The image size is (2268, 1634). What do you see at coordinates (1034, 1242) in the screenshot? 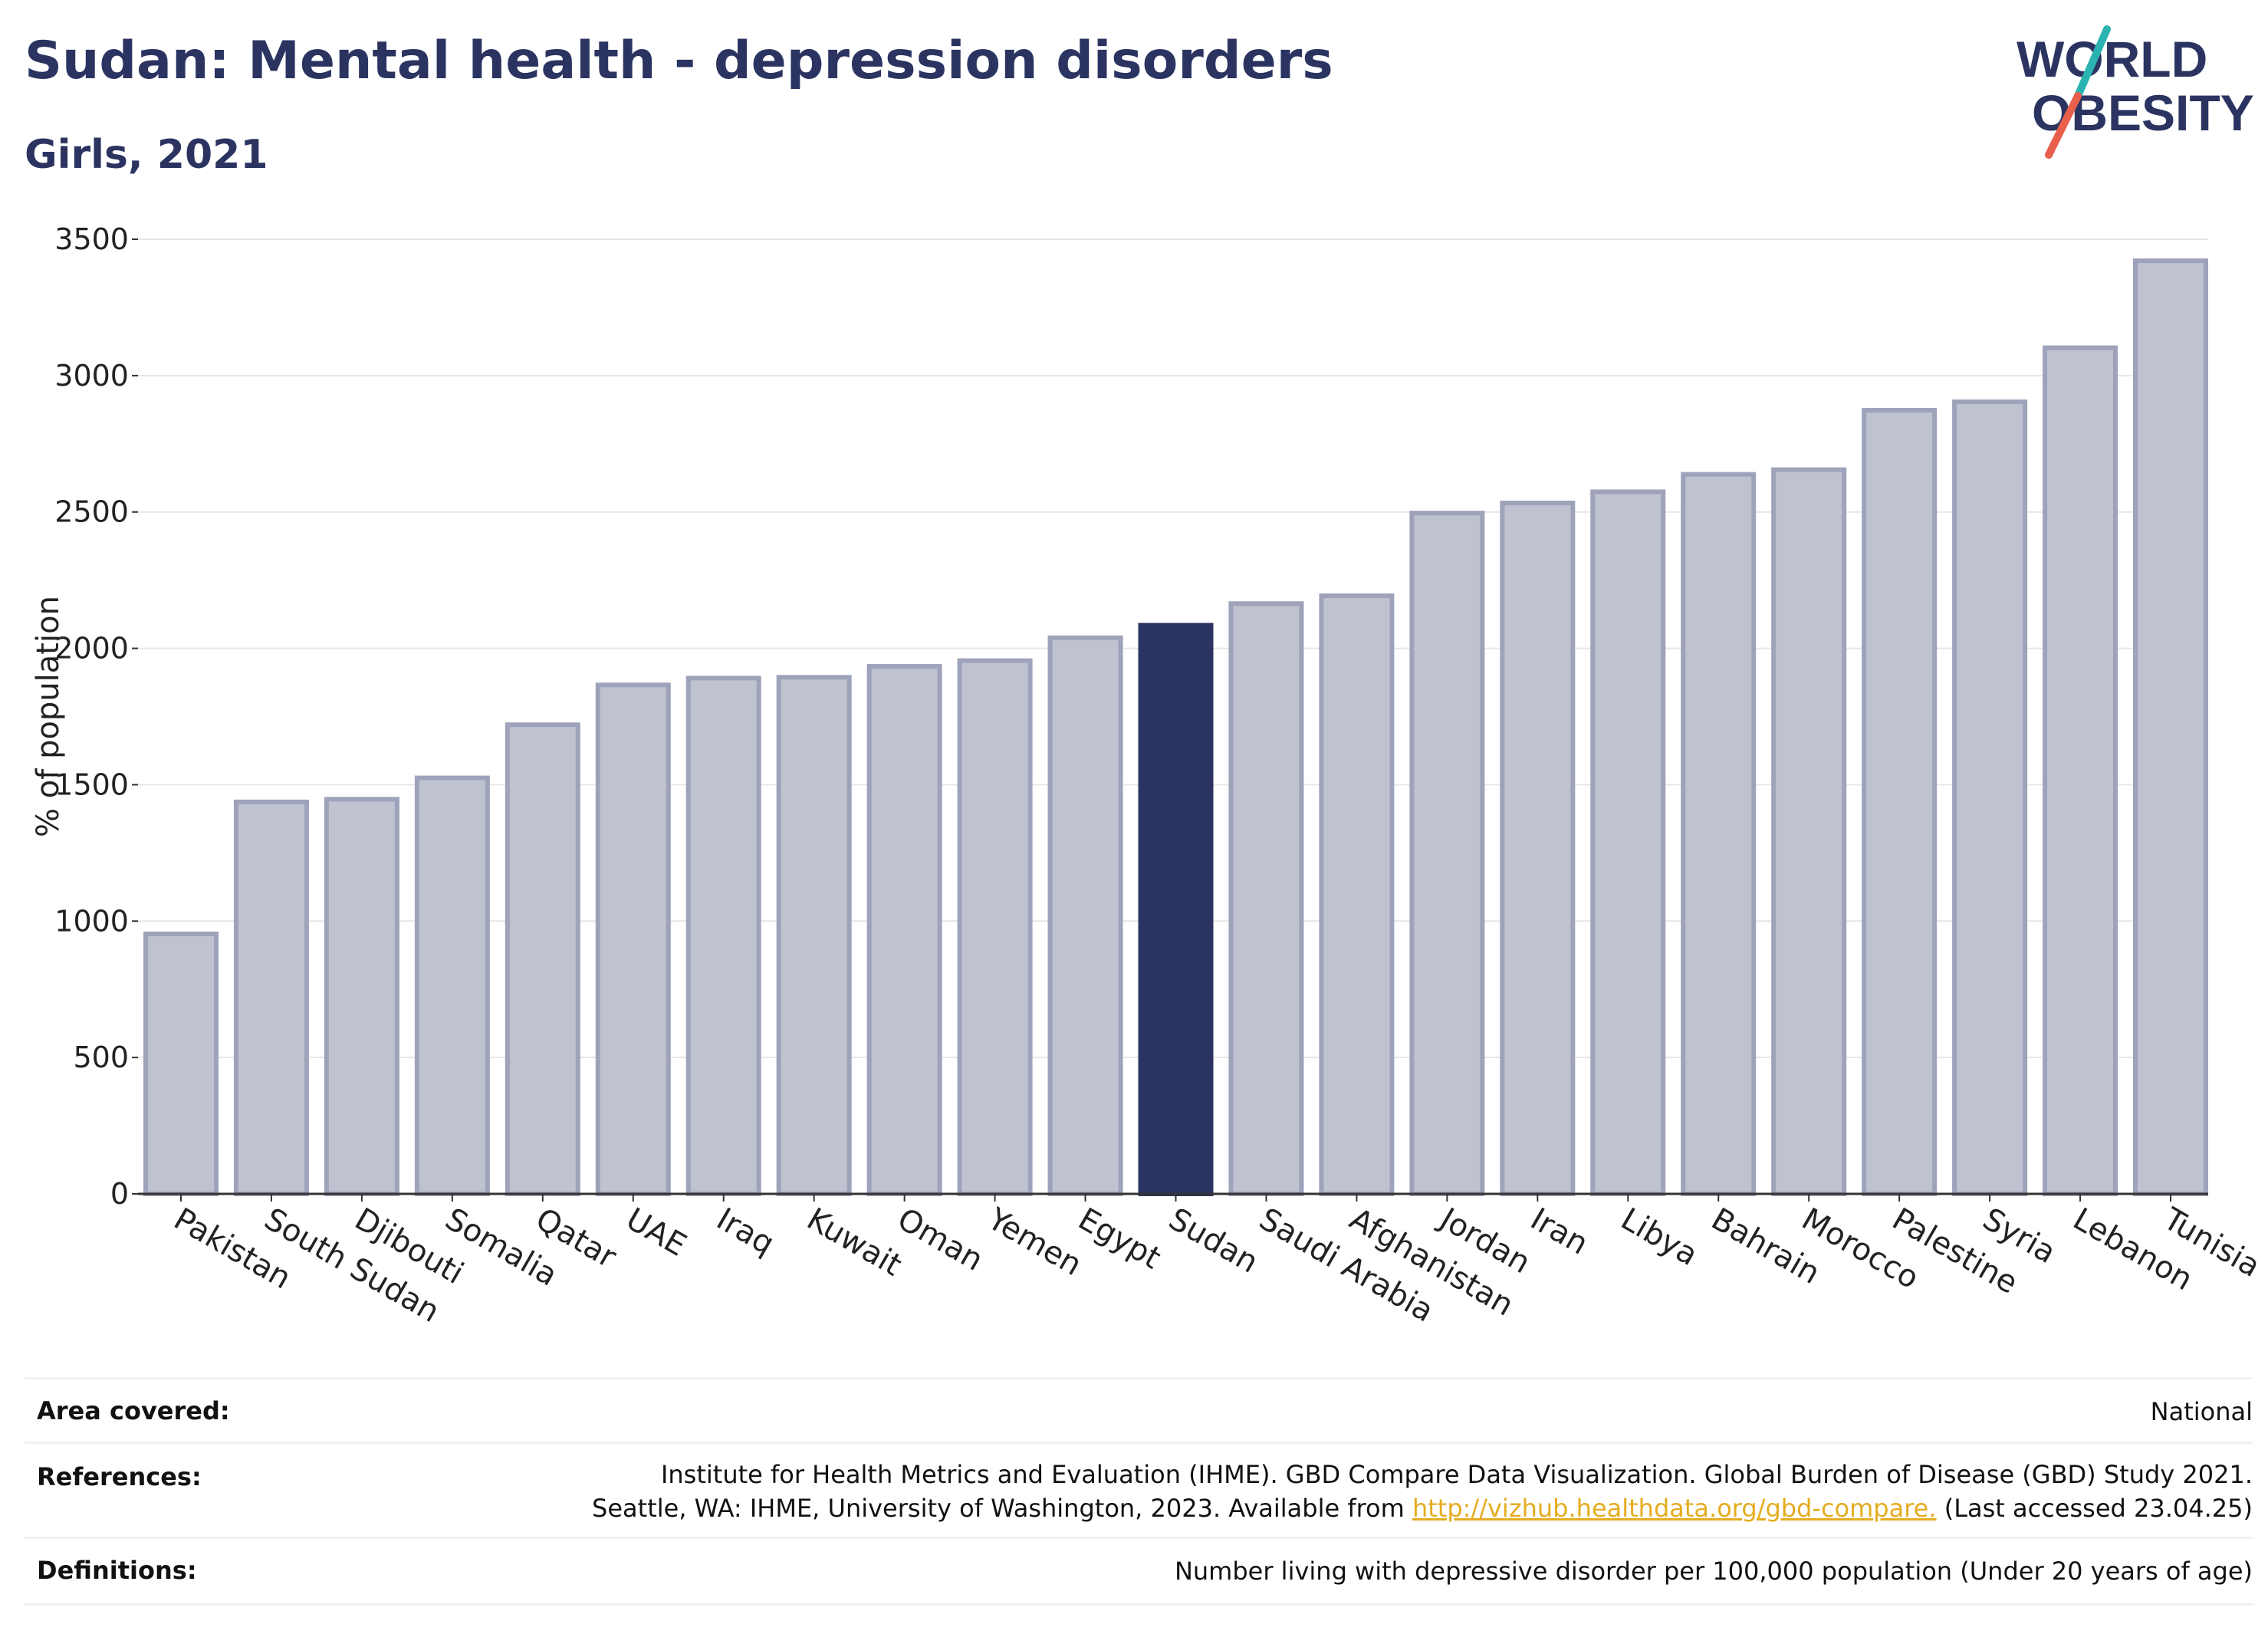
I see `x-tick-label: Yemen` at bounding box center [1034, 1242].